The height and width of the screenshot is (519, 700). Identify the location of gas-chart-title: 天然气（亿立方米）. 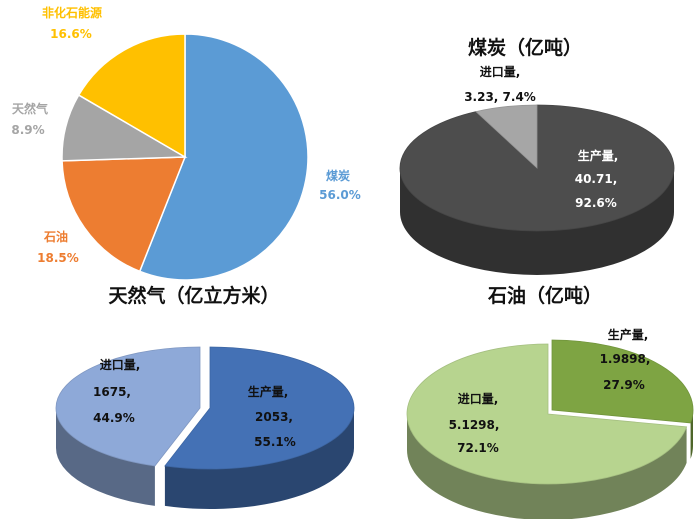
(193, 295).